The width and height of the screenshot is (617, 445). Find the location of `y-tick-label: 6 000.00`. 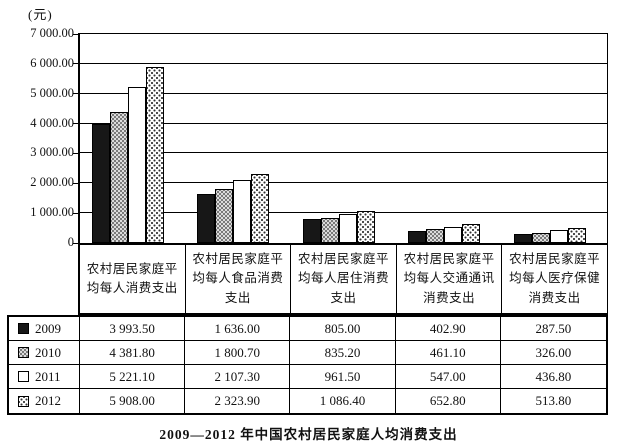

y-tick-label: 6 000.00 is located at coordinates (52, 62).